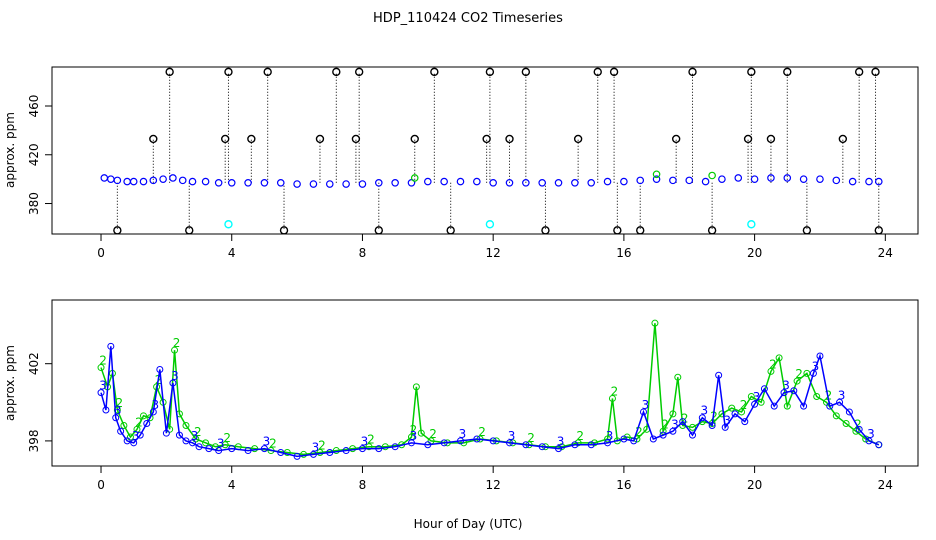 Image resolution: width=936 pixels, height=540 pixels. What do you see at coordinates (623, 253) in the screenshot?
I see `top-x-tick-label: 16` at bounding box center [623, 253].